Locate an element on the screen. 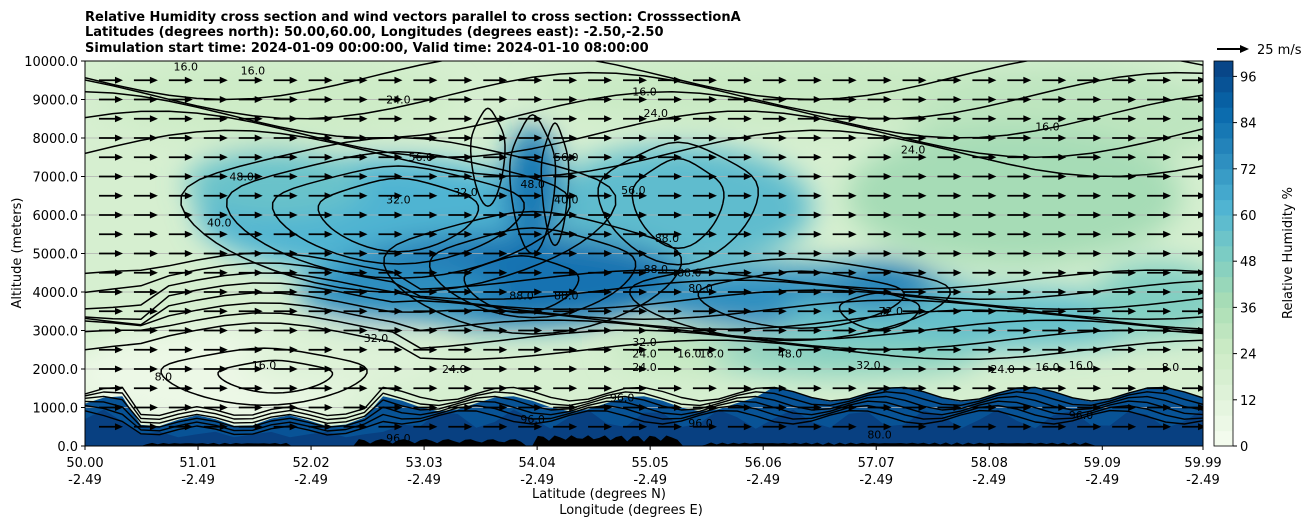 This screenshot has width=1304, height=526. colorbar-tick-label: 96 is located at coordinates (1248, 77).